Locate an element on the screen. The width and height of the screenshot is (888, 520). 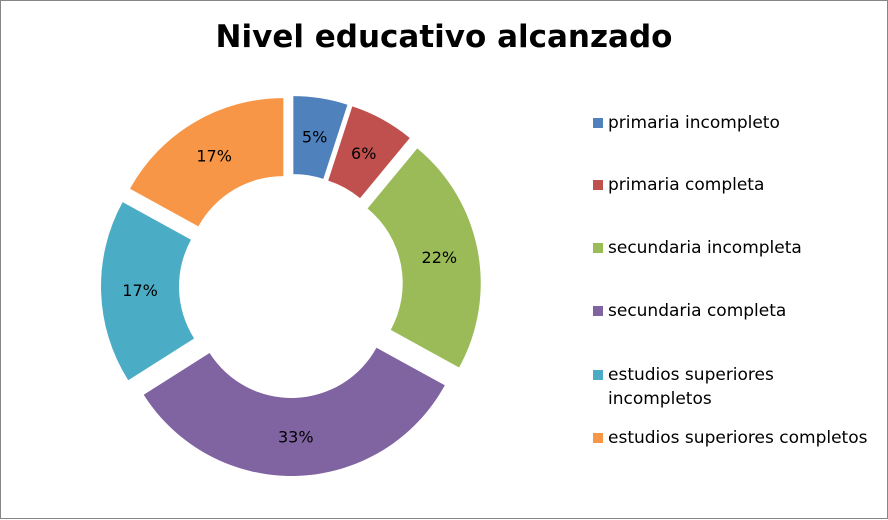
donut-slice-primaria-incompleto is located at coordinates (320, 137).